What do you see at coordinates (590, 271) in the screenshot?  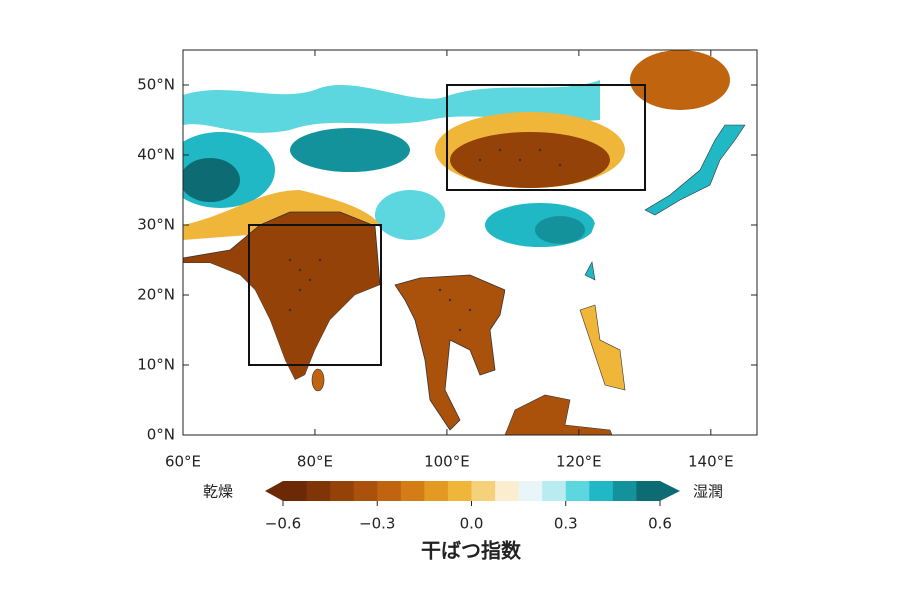 I see `taiwan` at bounding box center [590, 271].